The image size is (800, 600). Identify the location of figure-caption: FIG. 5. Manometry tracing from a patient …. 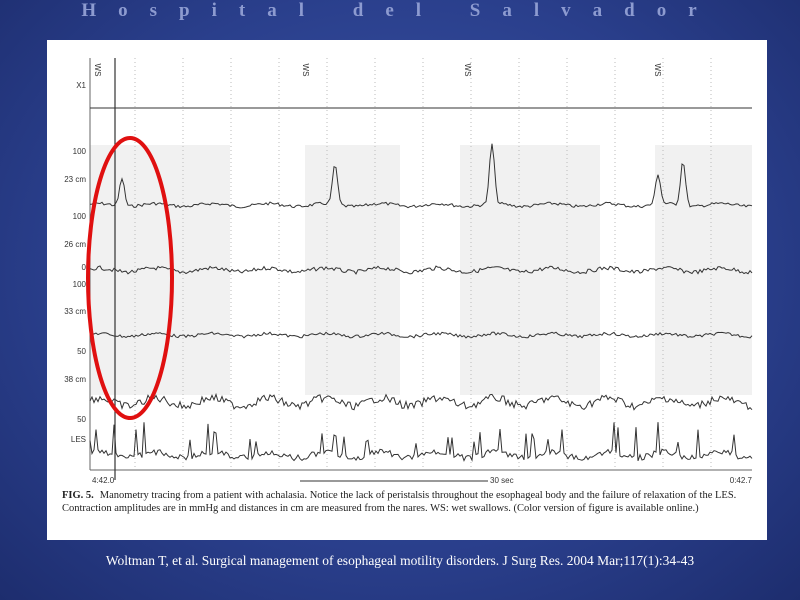
(409, 502).